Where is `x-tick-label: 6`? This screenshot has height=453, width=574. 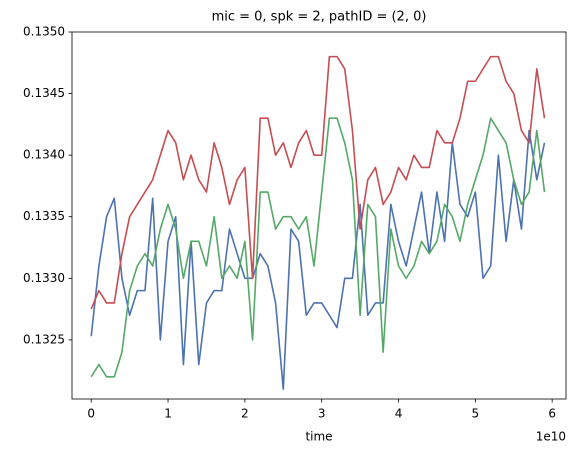 x-tick-label: 6 is located at coordinates (552, 414).